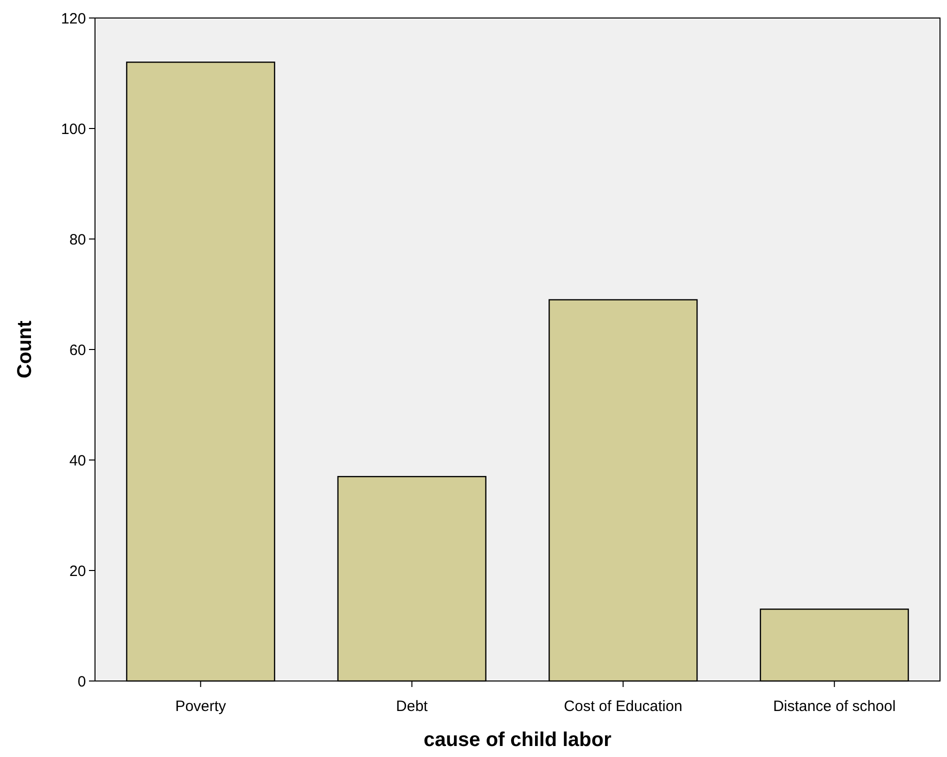 This screenshot has width=947, height=757. Describe the element at coordinates (73, 129) in the screenshot. I see `y-tick-label: 100` at that location.